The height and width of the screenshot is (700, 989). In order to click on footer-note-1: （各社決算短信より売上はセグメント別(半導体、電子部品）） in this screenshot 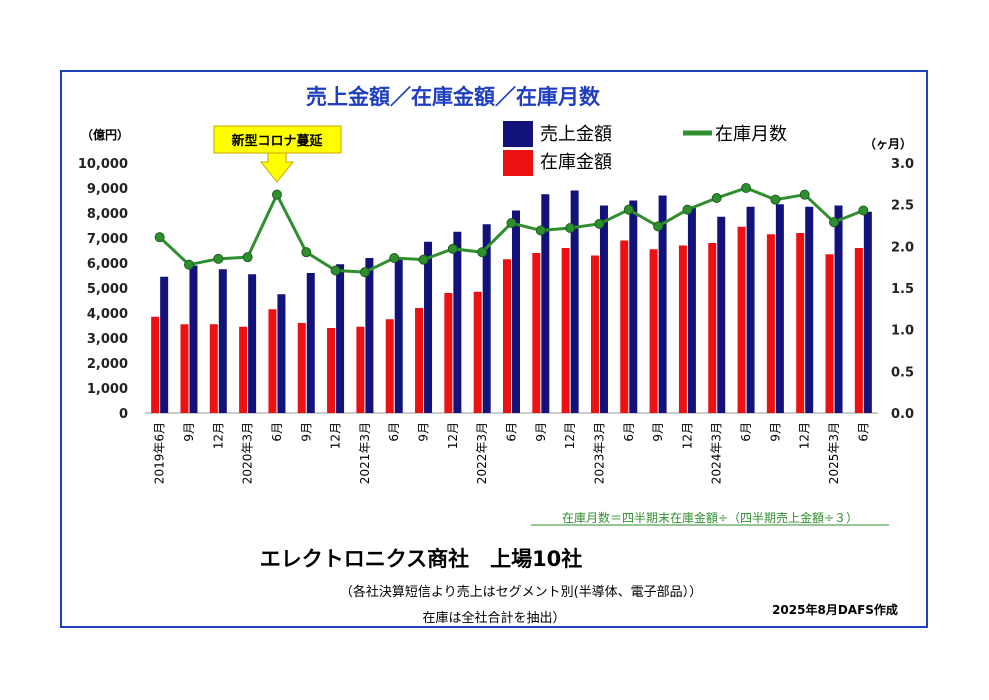, I will do `click(521, 592)`.